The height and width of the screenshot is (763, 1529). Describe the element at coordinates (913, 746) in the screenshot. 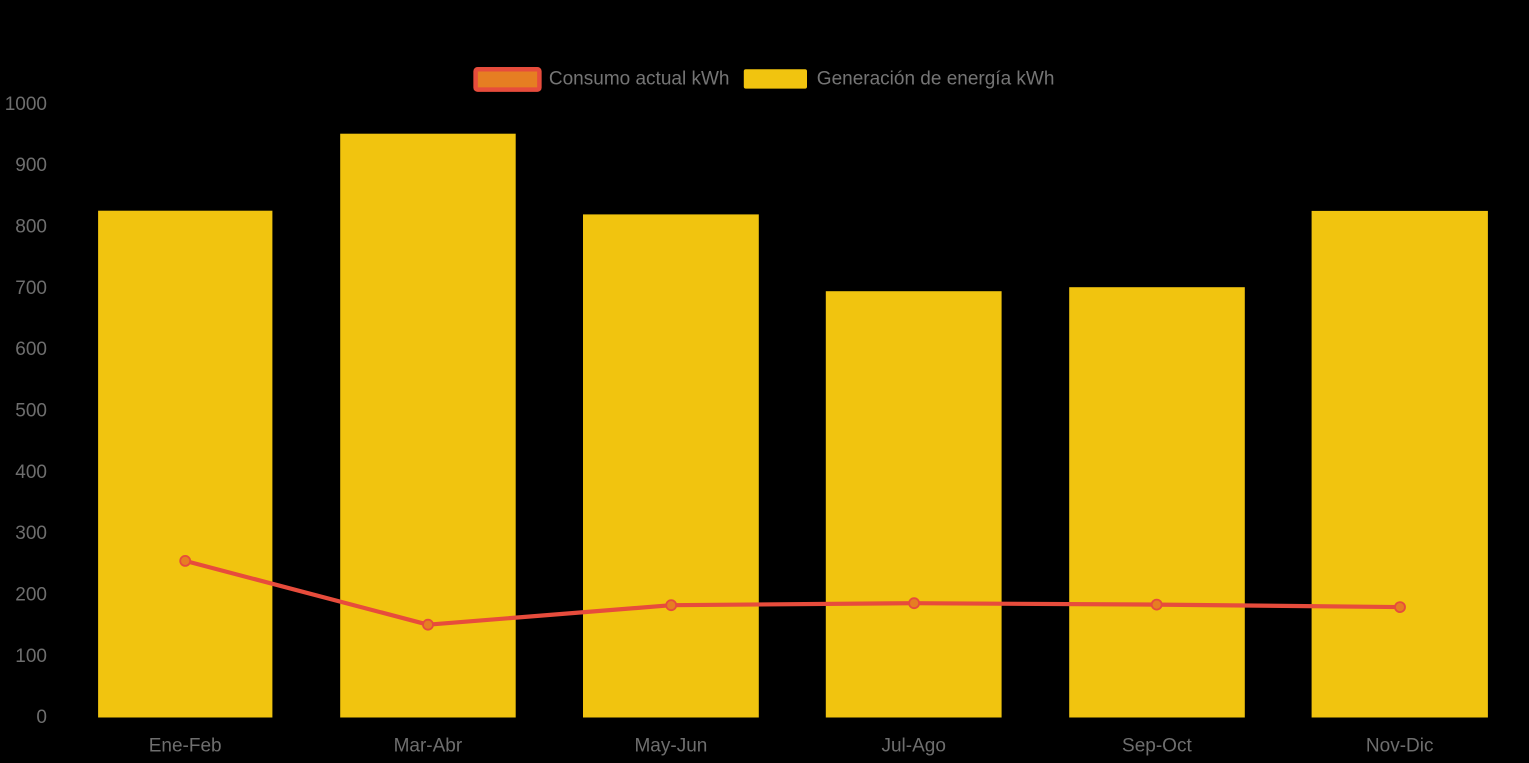

I see `svg-text: Jul-Ago` at that location.